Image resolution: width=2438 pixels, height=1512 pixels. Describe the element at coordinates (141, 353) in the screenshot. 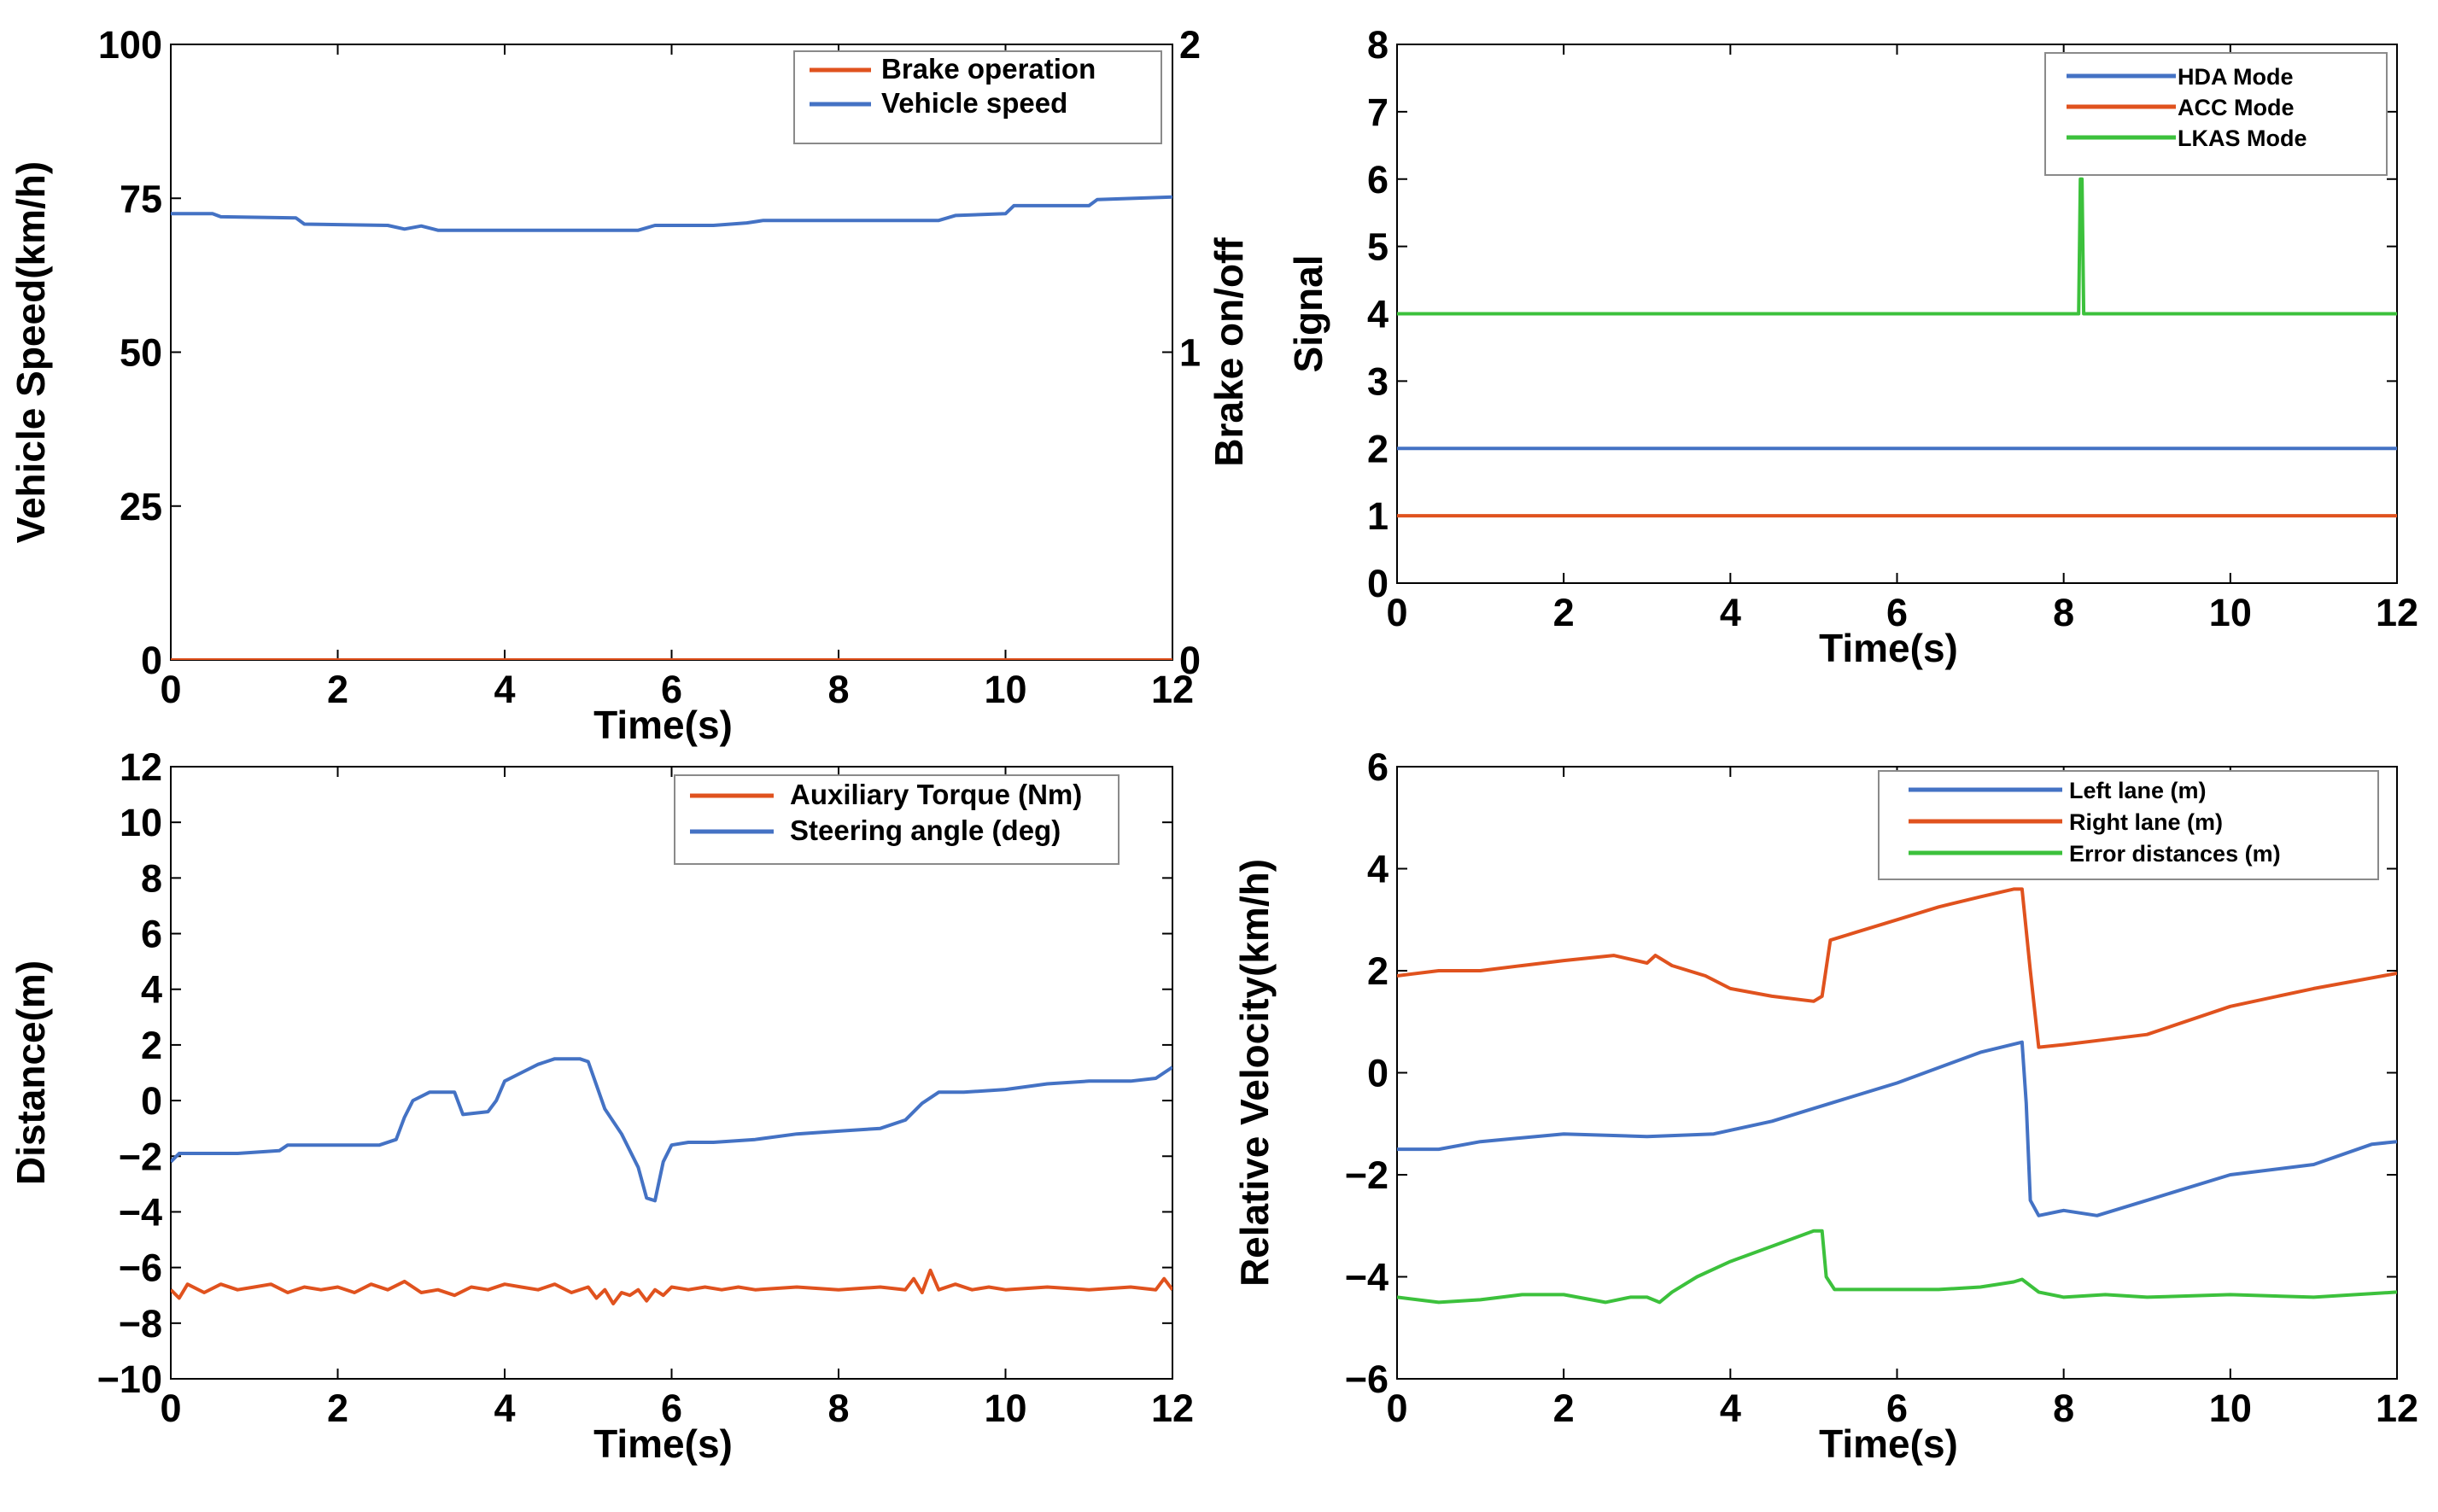

I see `y-tick-label: 50` at that location.